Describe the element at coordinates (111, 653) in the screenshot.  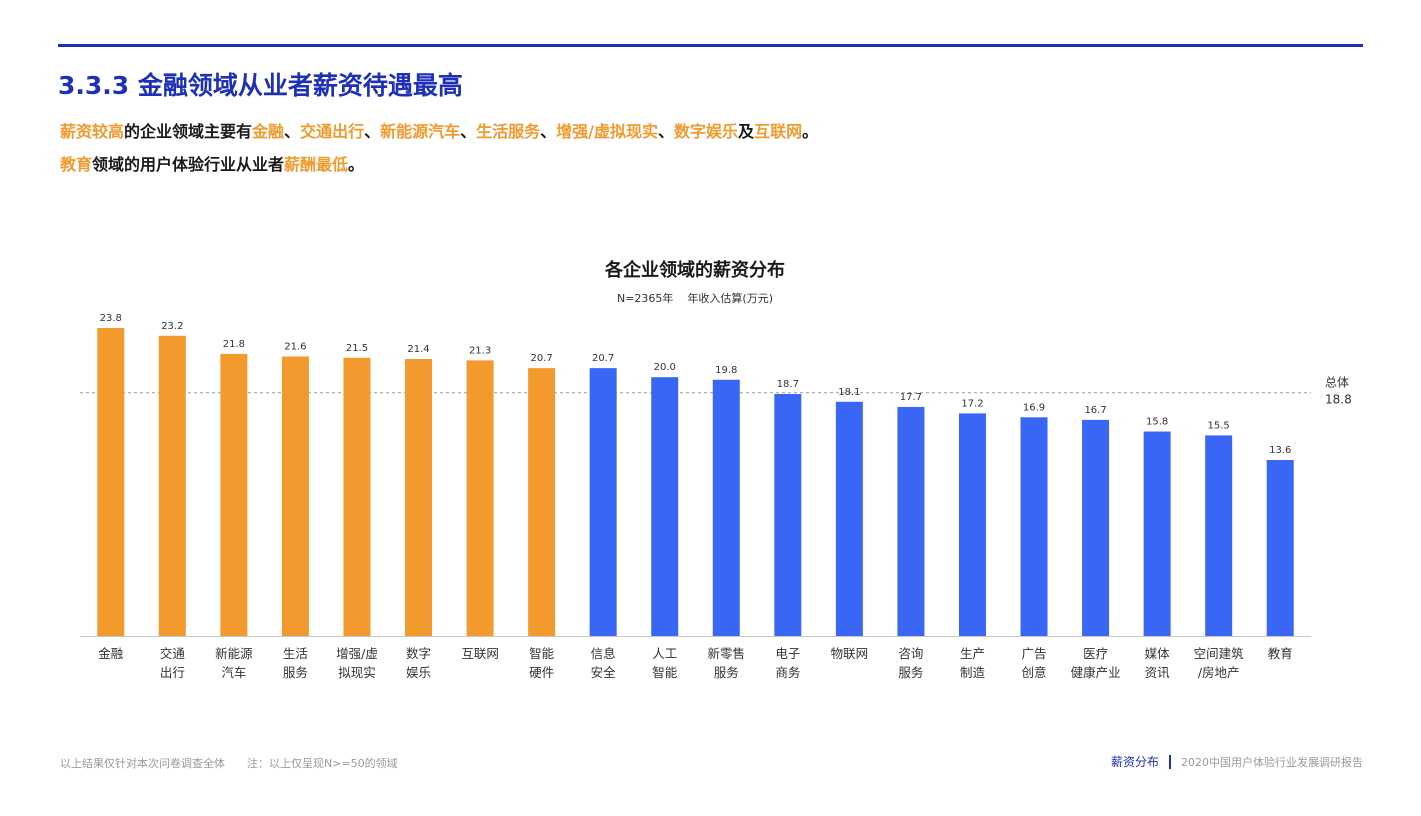
I see `category-label-0-0: 金融` at that location.